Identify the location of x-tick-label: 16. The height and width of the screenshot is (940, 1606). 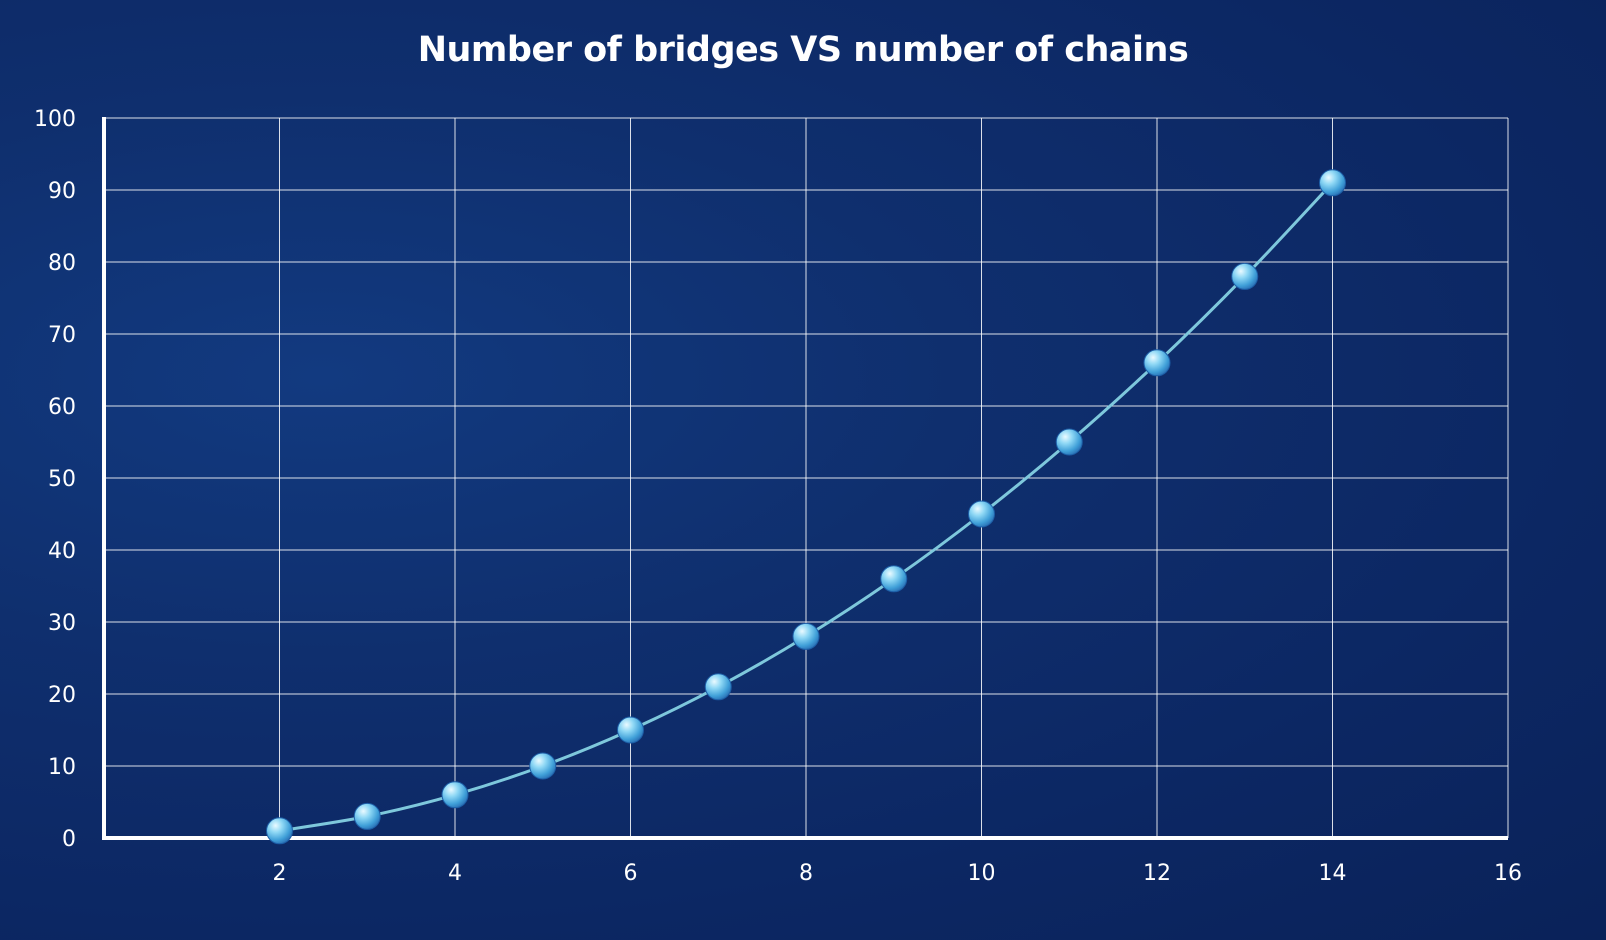
(1508, 873).